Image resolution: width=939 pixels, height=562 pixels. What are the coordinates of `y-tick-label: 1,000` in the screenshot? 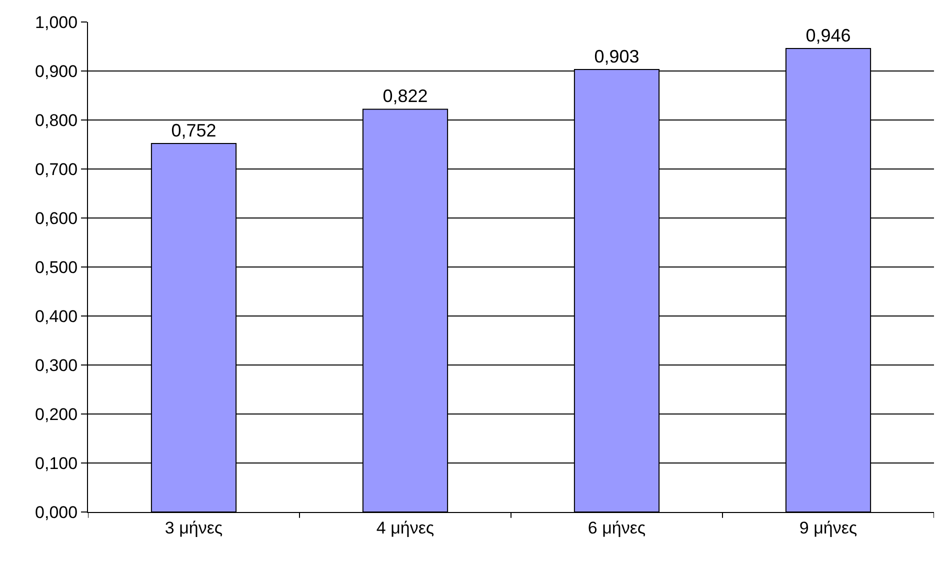 It's located at (56, 22).